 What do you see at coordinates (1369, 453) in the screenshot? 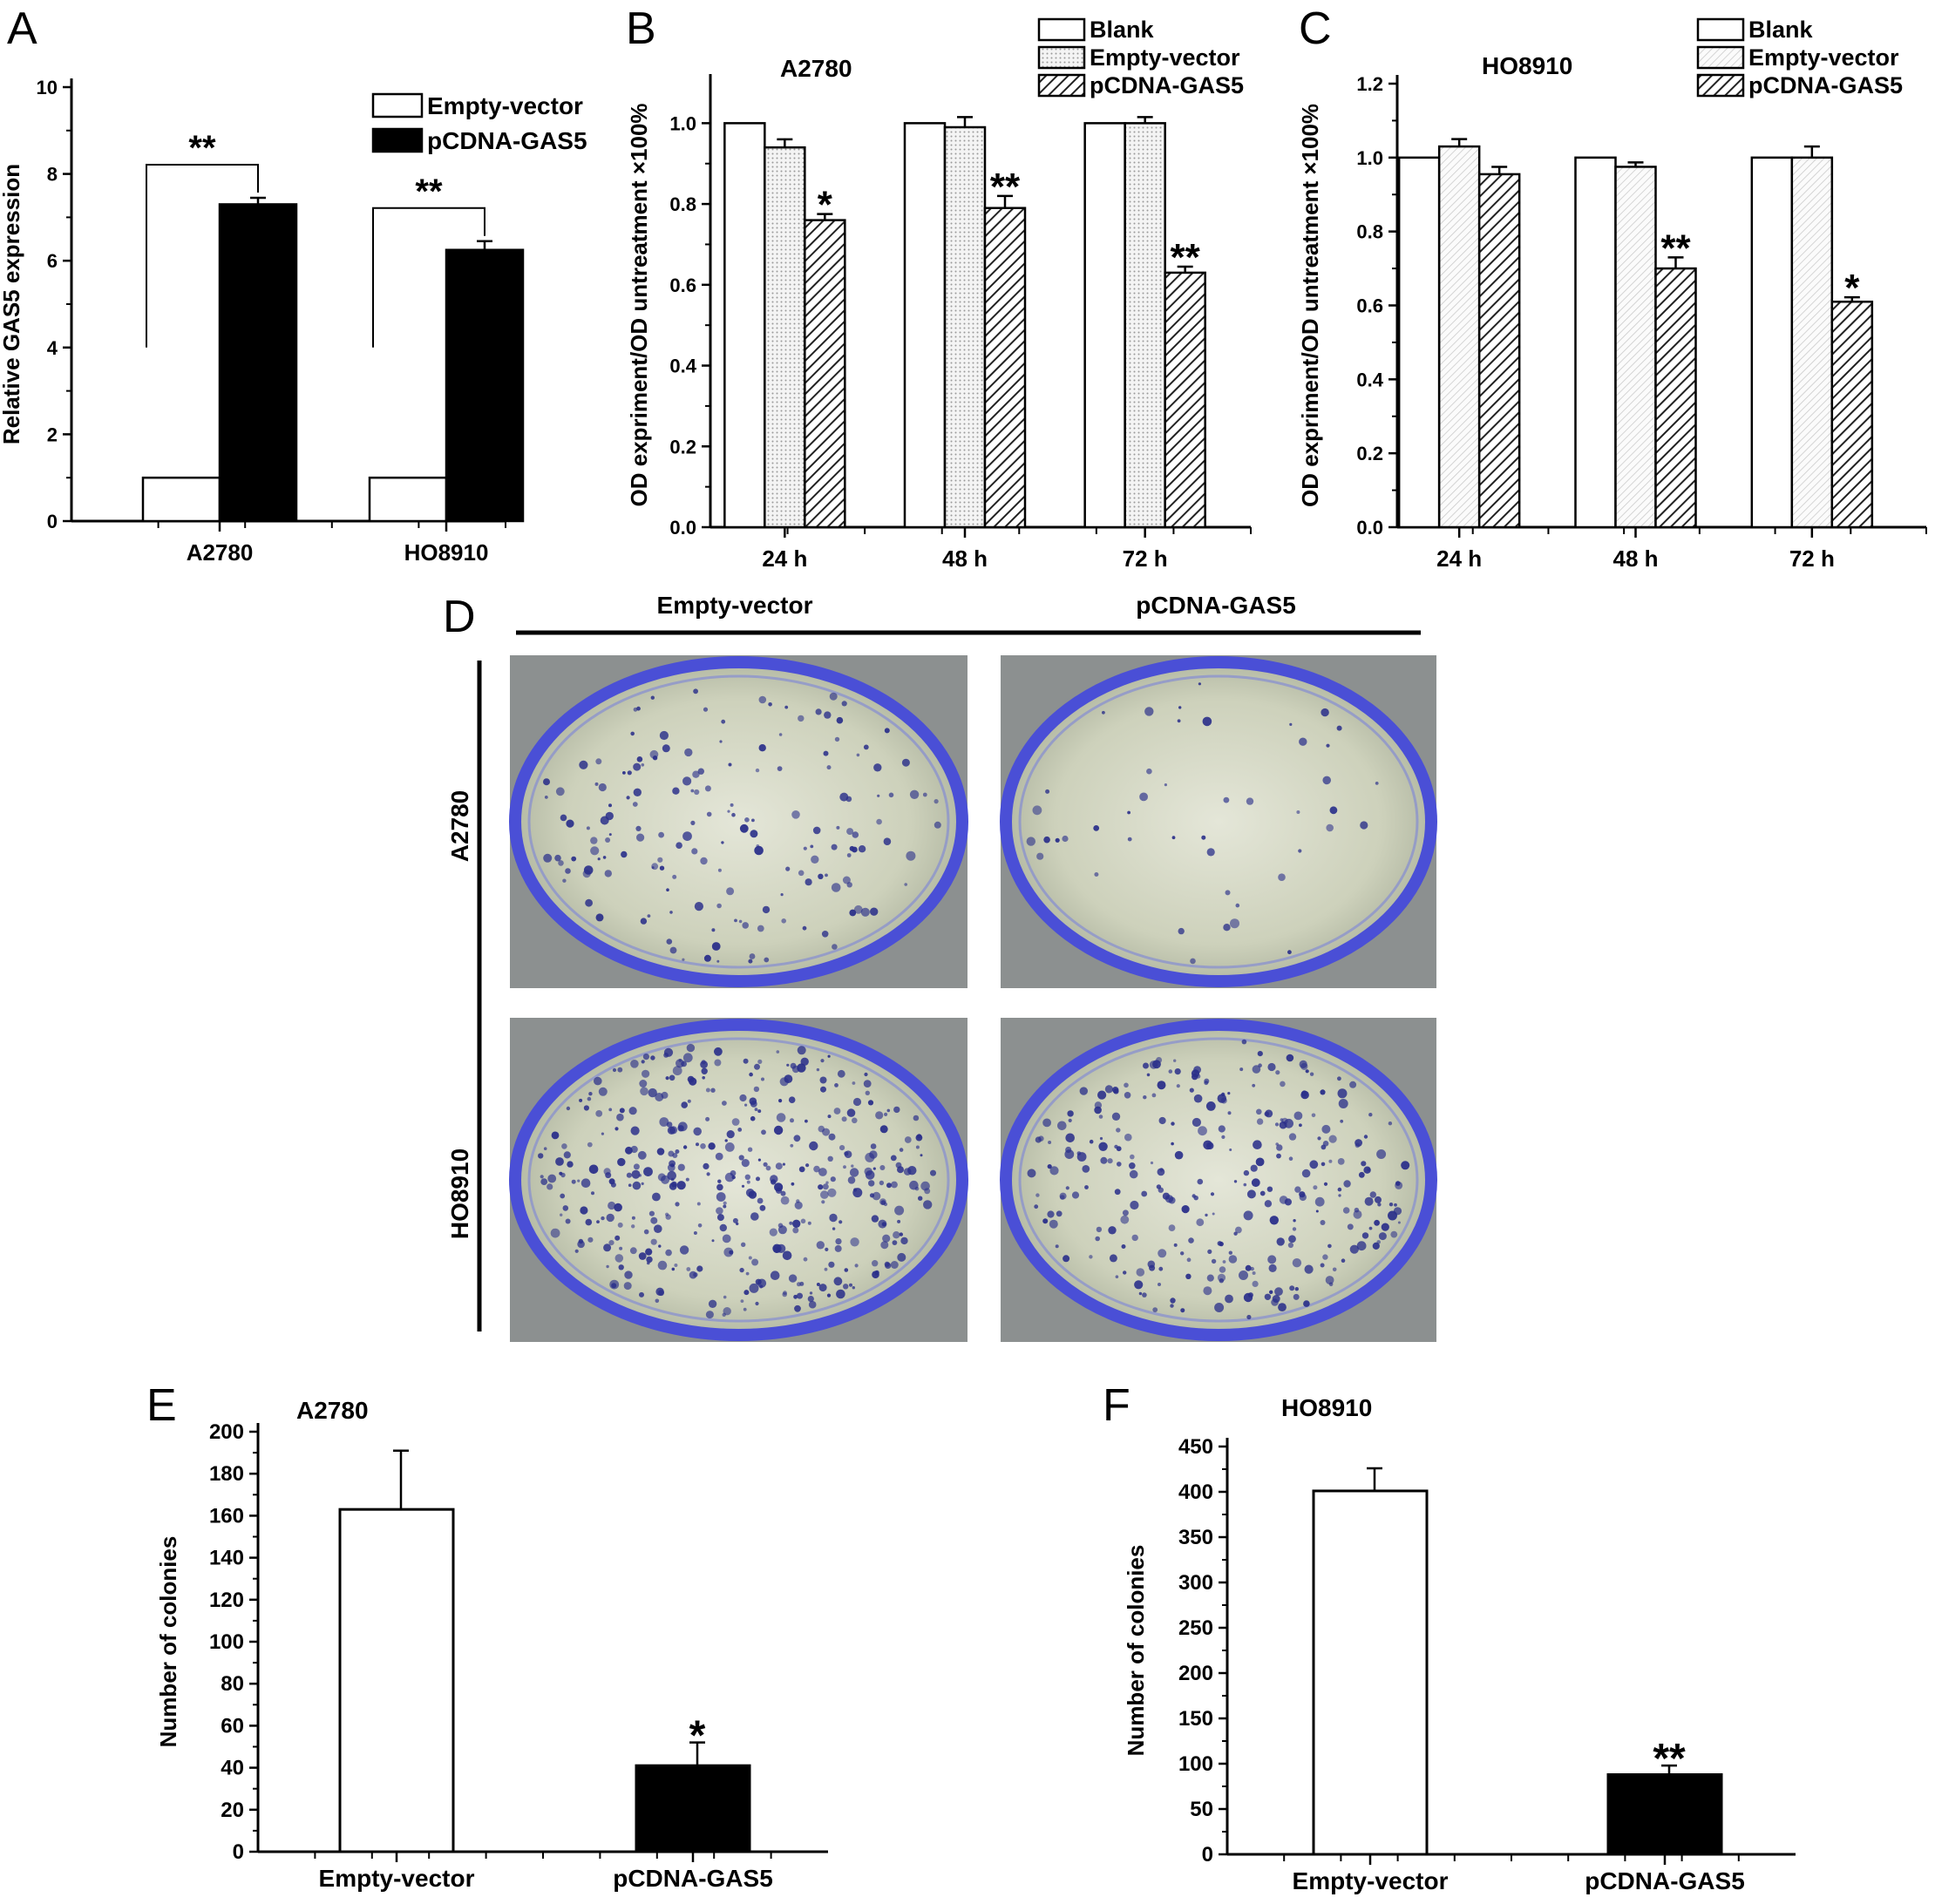
I see `y-tick-label: 0.2` at bounding box center [1369, 453].